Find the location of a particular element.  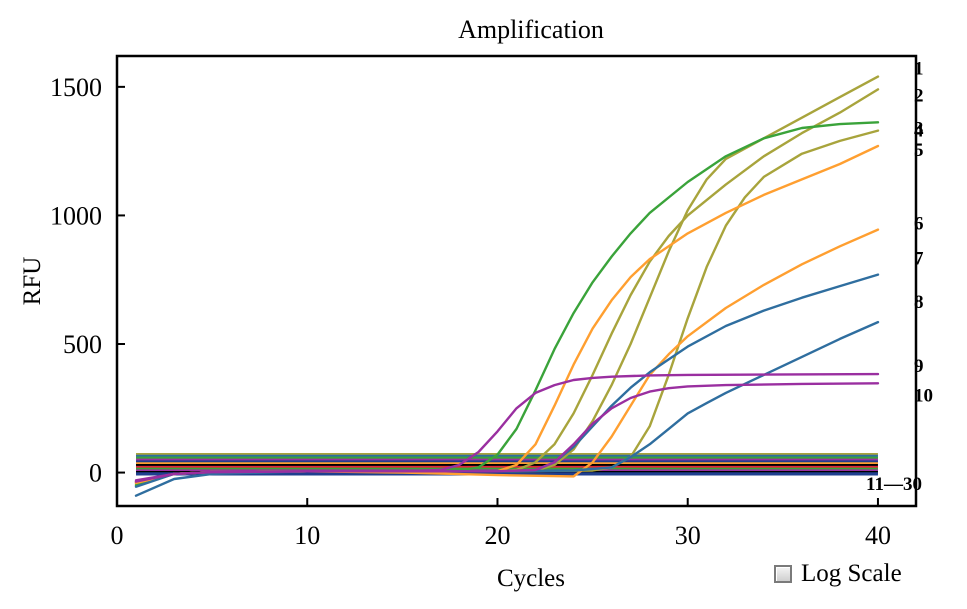

y-axis-ticks: 0 500 1000 1500 is located at coordinates (87, 280).